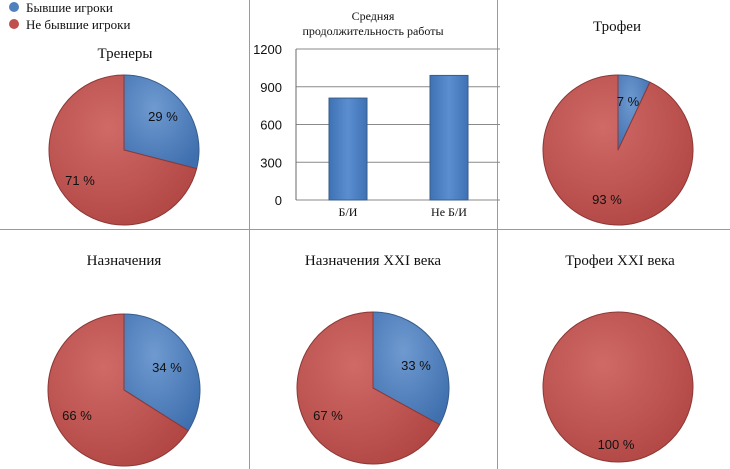 This screenshot has width=730, height=469. I want to click on pie-label-appointments-21-nonformer: 67 %, so click(328, 415).